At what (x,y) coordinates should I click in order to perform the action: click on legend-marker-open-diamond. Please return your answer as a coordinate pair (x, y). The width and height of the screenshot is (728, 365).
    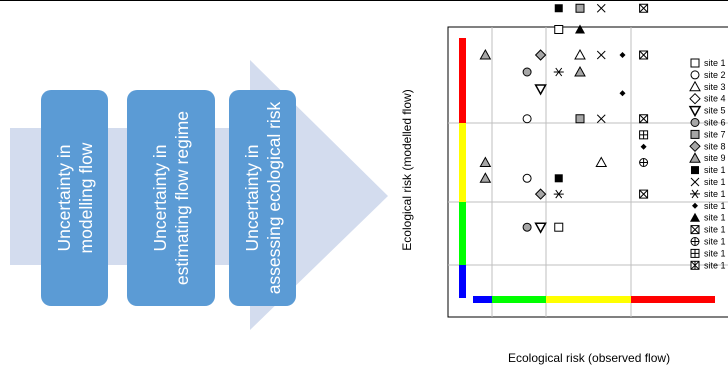
    Looking at the image, I should click on (695, 98).